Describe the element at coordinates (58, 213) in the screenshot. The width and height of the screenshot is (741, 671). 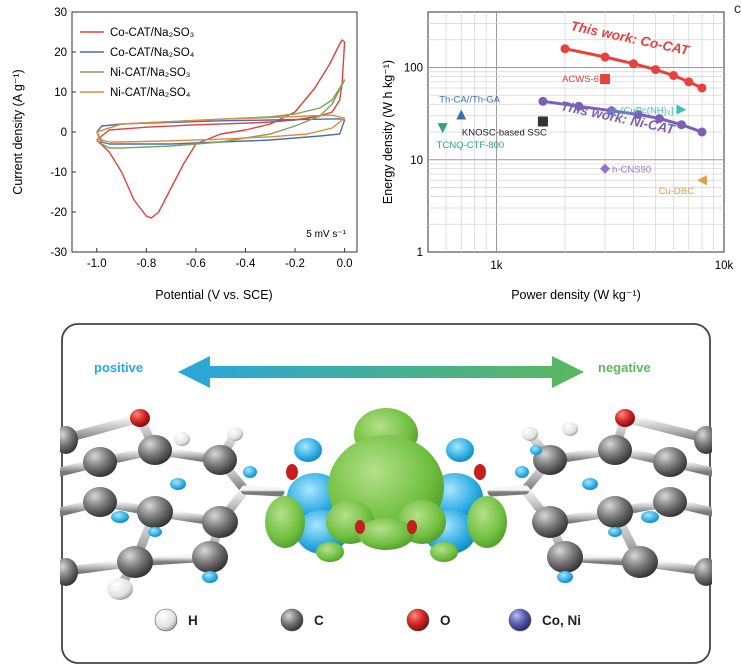
I see `cv-y-tick-label: -20` at that location.